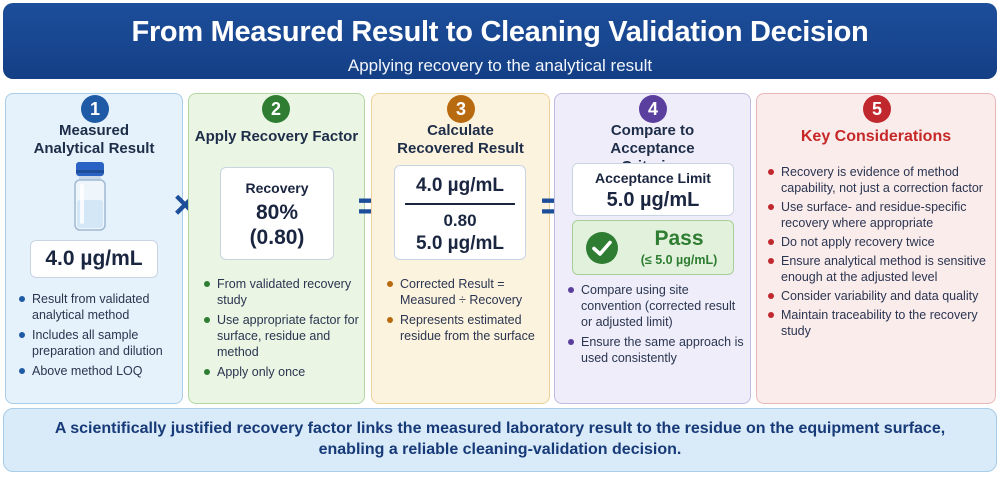  What do you see at coordinates (679, 260) in the screenshot?
I see `pass-detail: (≤ 5.0 µg/mL)` at bounding box center [679, 260].